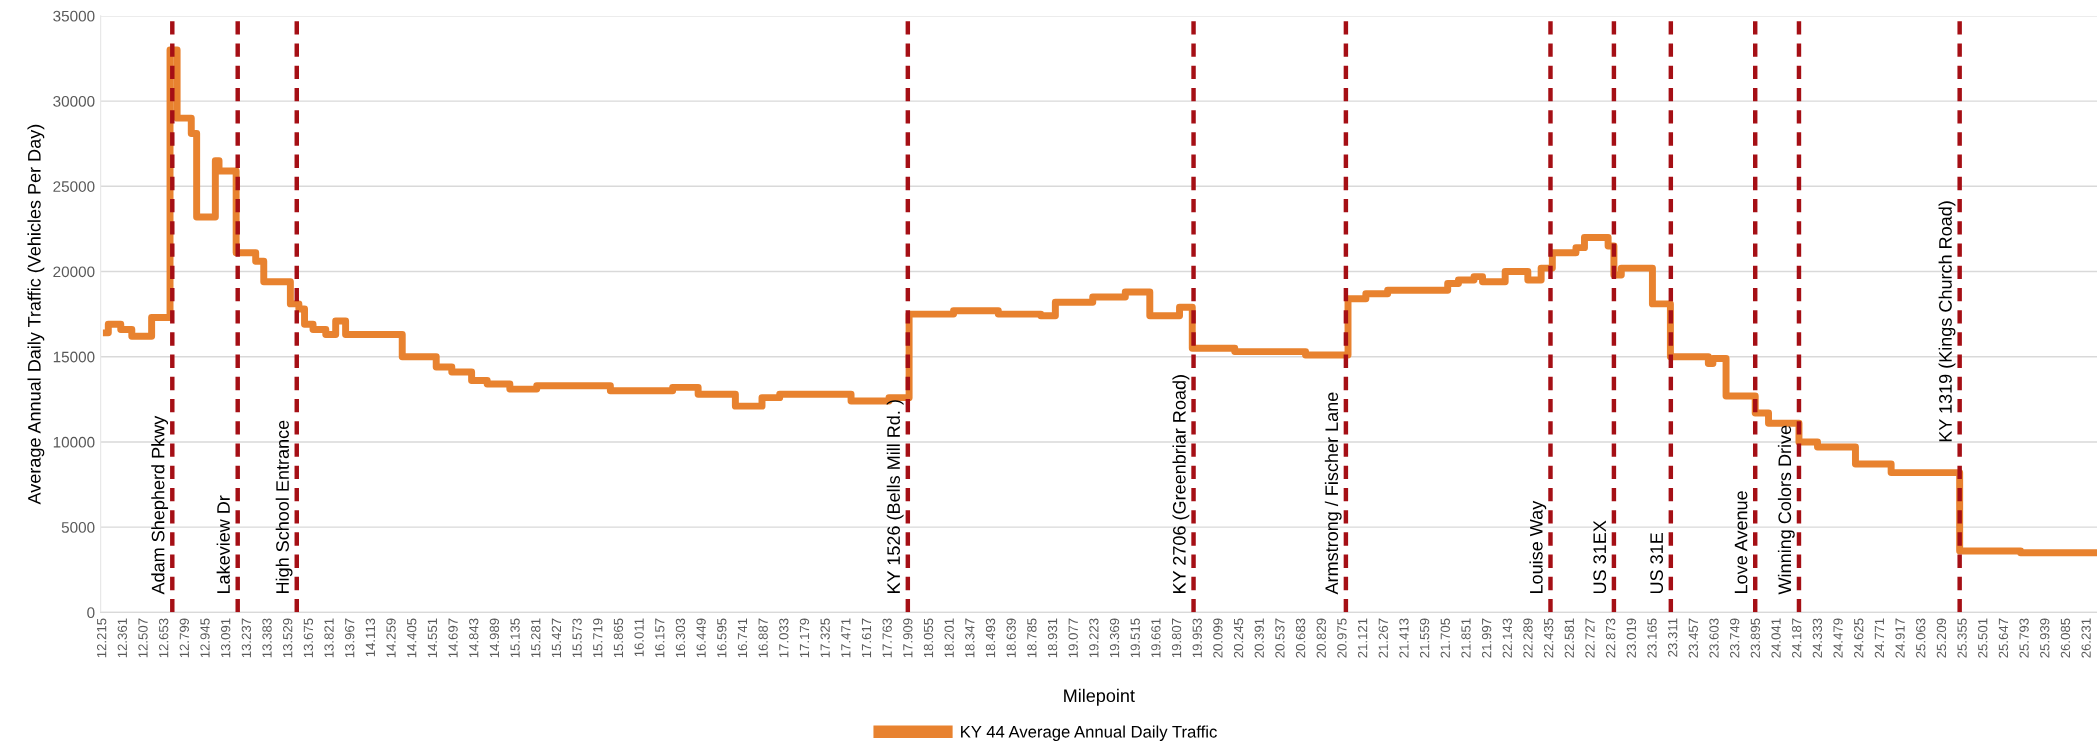 The height and width of the screenshot is (756, 2097). Describe the element at coordinates (1921, 638) in the screenshot. I see `x-tick-label: 25.063` at that location.